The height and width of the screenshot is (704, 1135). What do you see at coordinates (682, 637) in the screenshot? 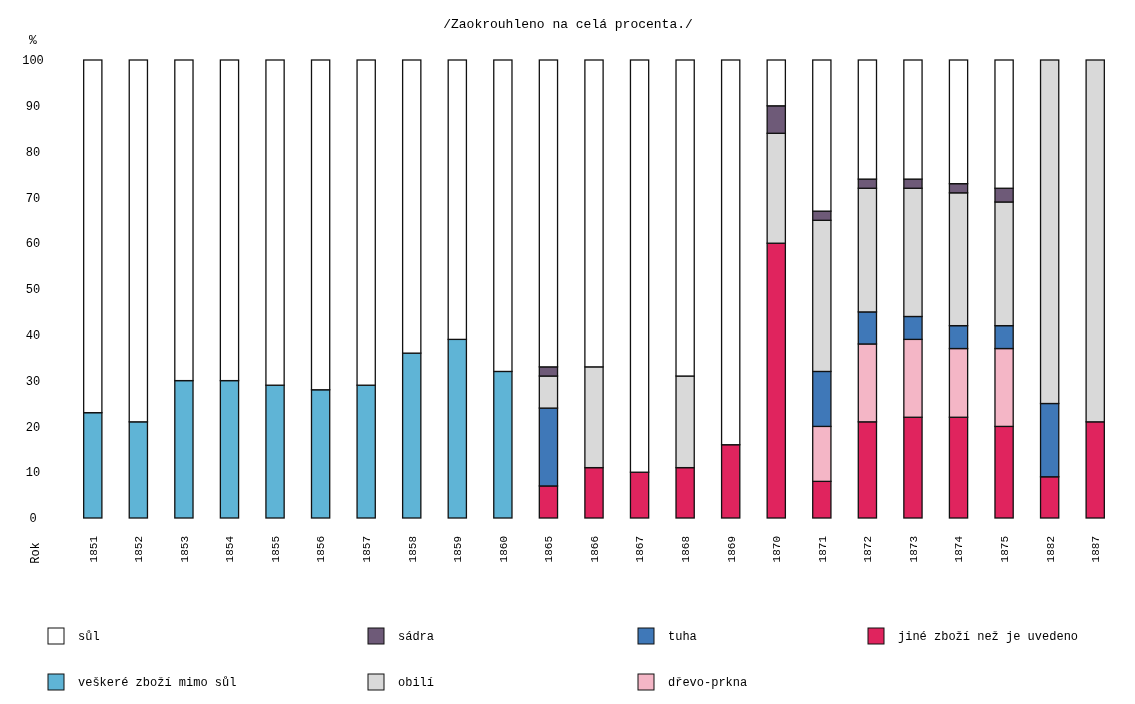
I see `legend-label: tuha` at bounding box center [682, 637].